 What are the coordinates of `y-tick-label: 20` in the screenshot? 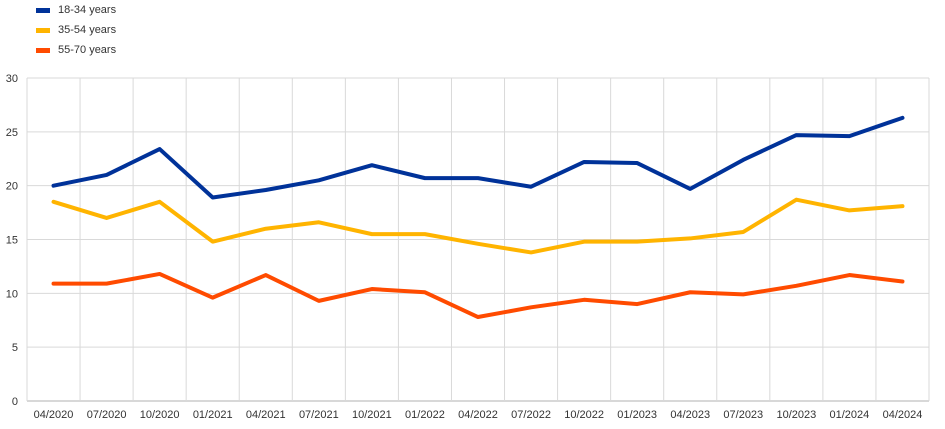 It's located at (12, 187).